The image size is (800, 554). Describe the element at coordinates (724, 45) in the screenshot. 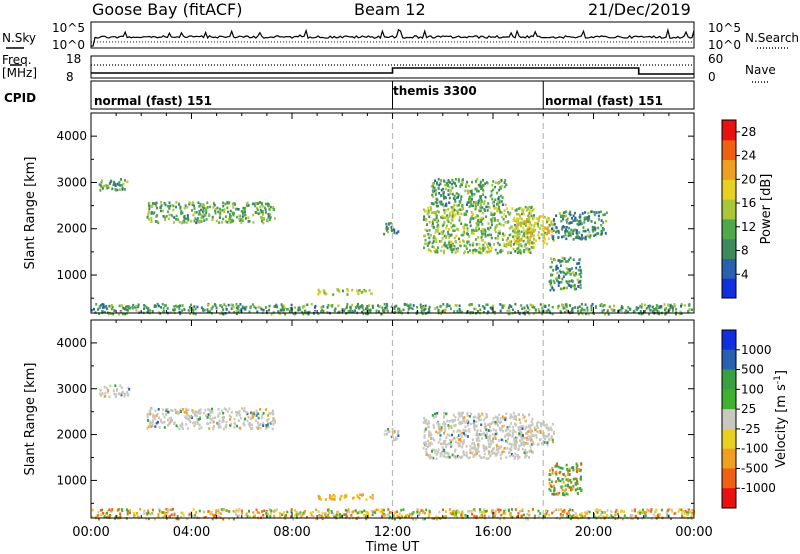

I see `nsearch-tick-bottom: 10^0` at that location.